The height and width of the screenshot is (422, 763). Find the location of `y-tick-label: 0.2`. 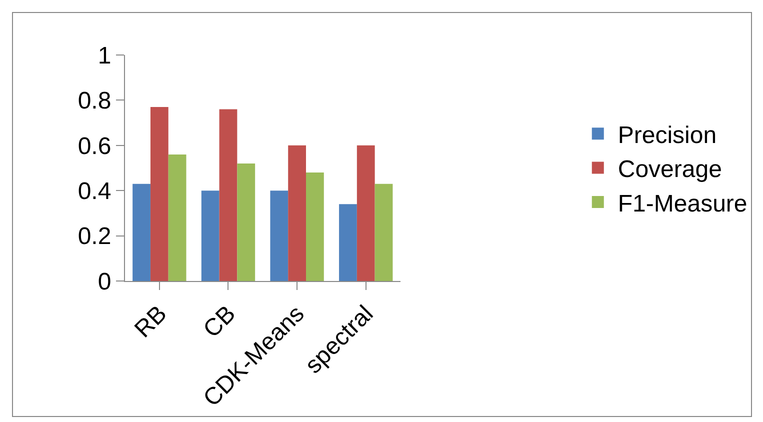

y-tick-label: 0.2 is located at coordinates (95, 236).